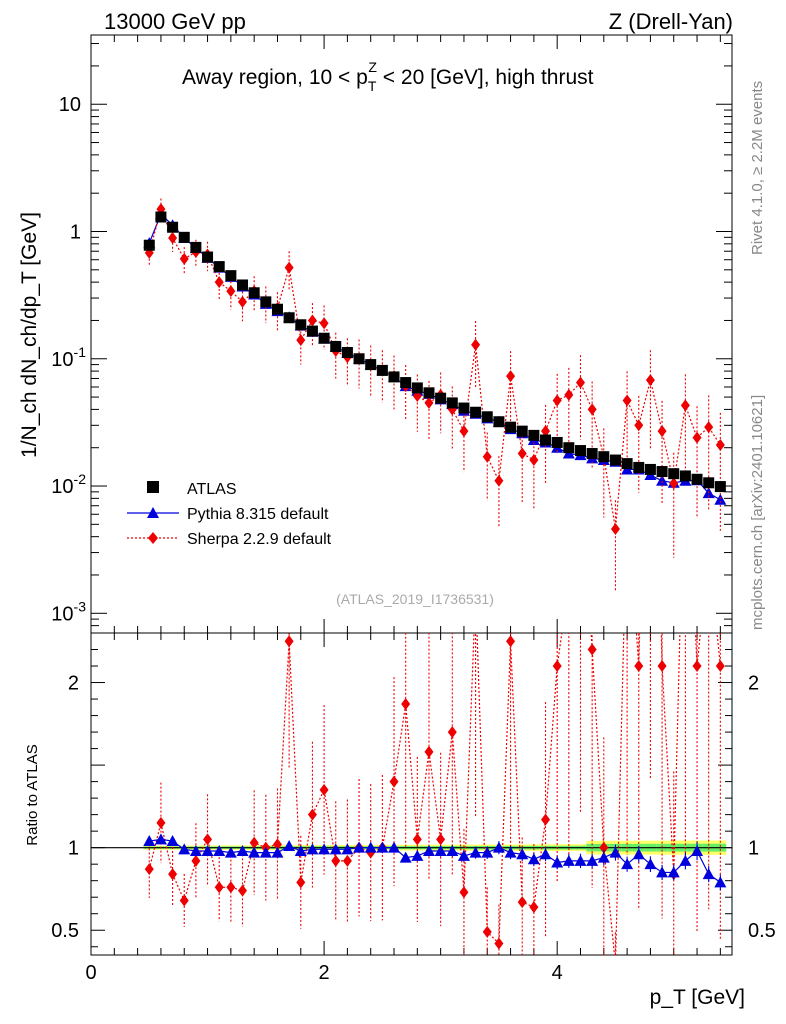 This screenshot has height=1024, width=786. Describe the element at coordinates (73, 684) in the screenshot. I see `ratio-y-tick-label-left: 2` at that location.